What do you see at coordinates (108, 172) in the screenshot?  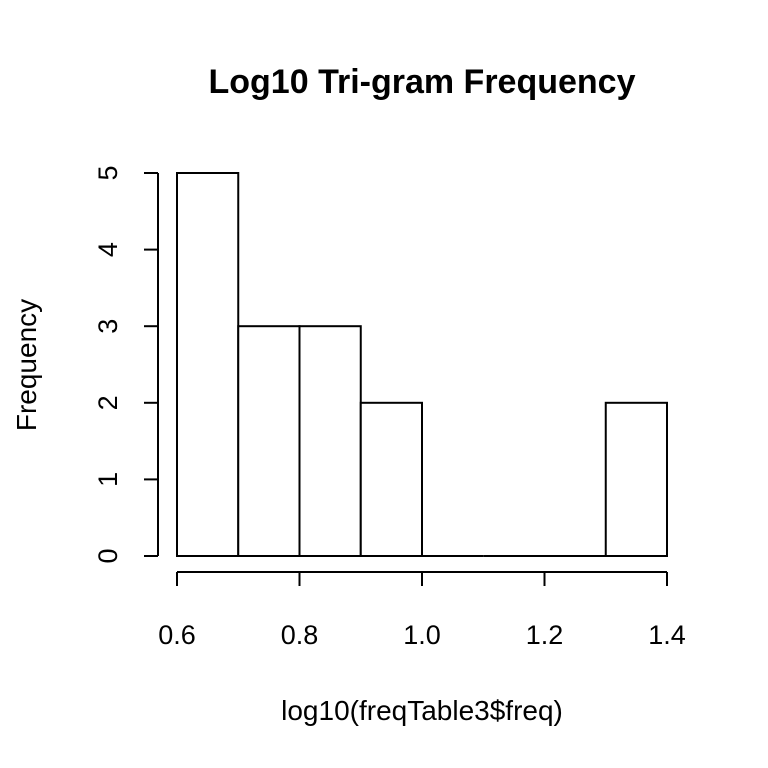 I see `y-tick-label: 5` at bounding box center [108, 172].